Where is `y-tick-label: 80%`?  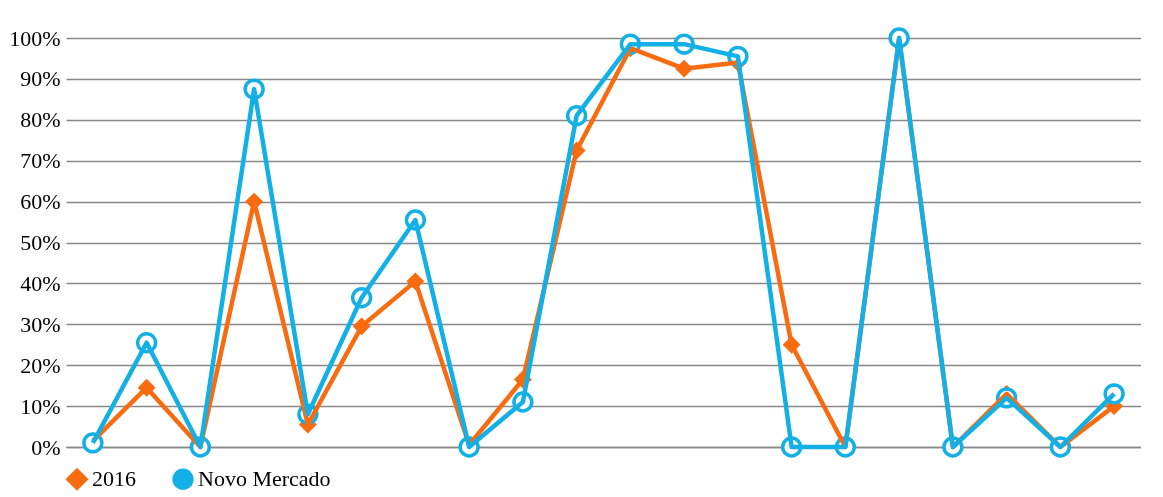 y-tick-label: 80% is located at coordinates (40, 120).